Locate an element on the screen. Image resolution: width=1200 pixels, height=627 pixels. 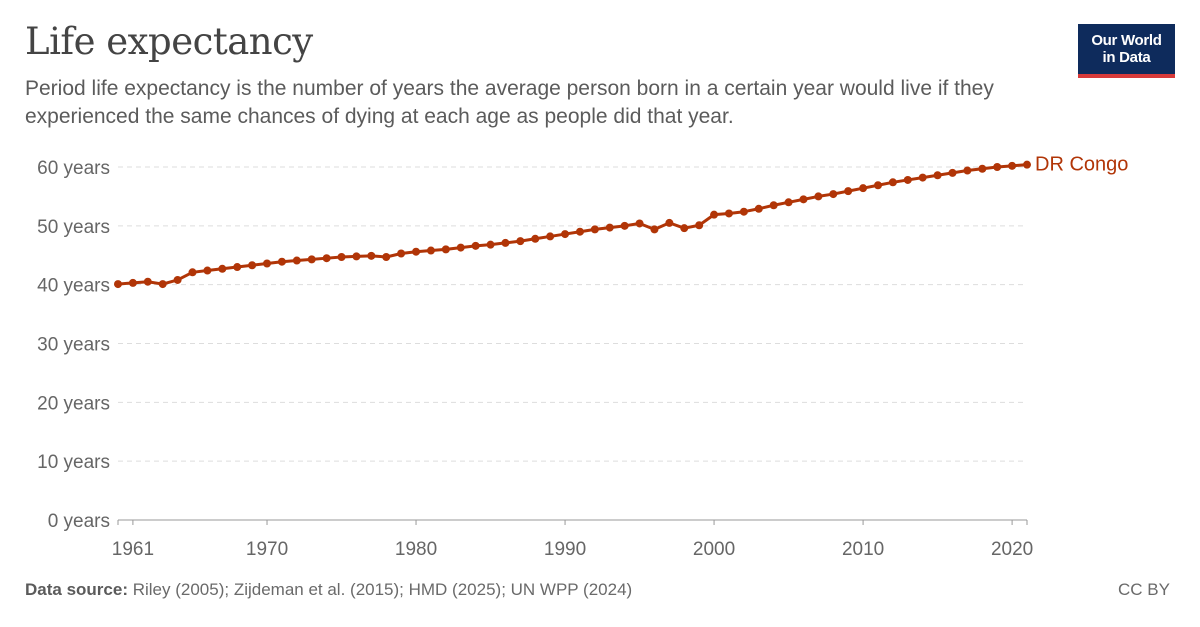
chart-title: Life expectancy is located at coordinates (169, 41).